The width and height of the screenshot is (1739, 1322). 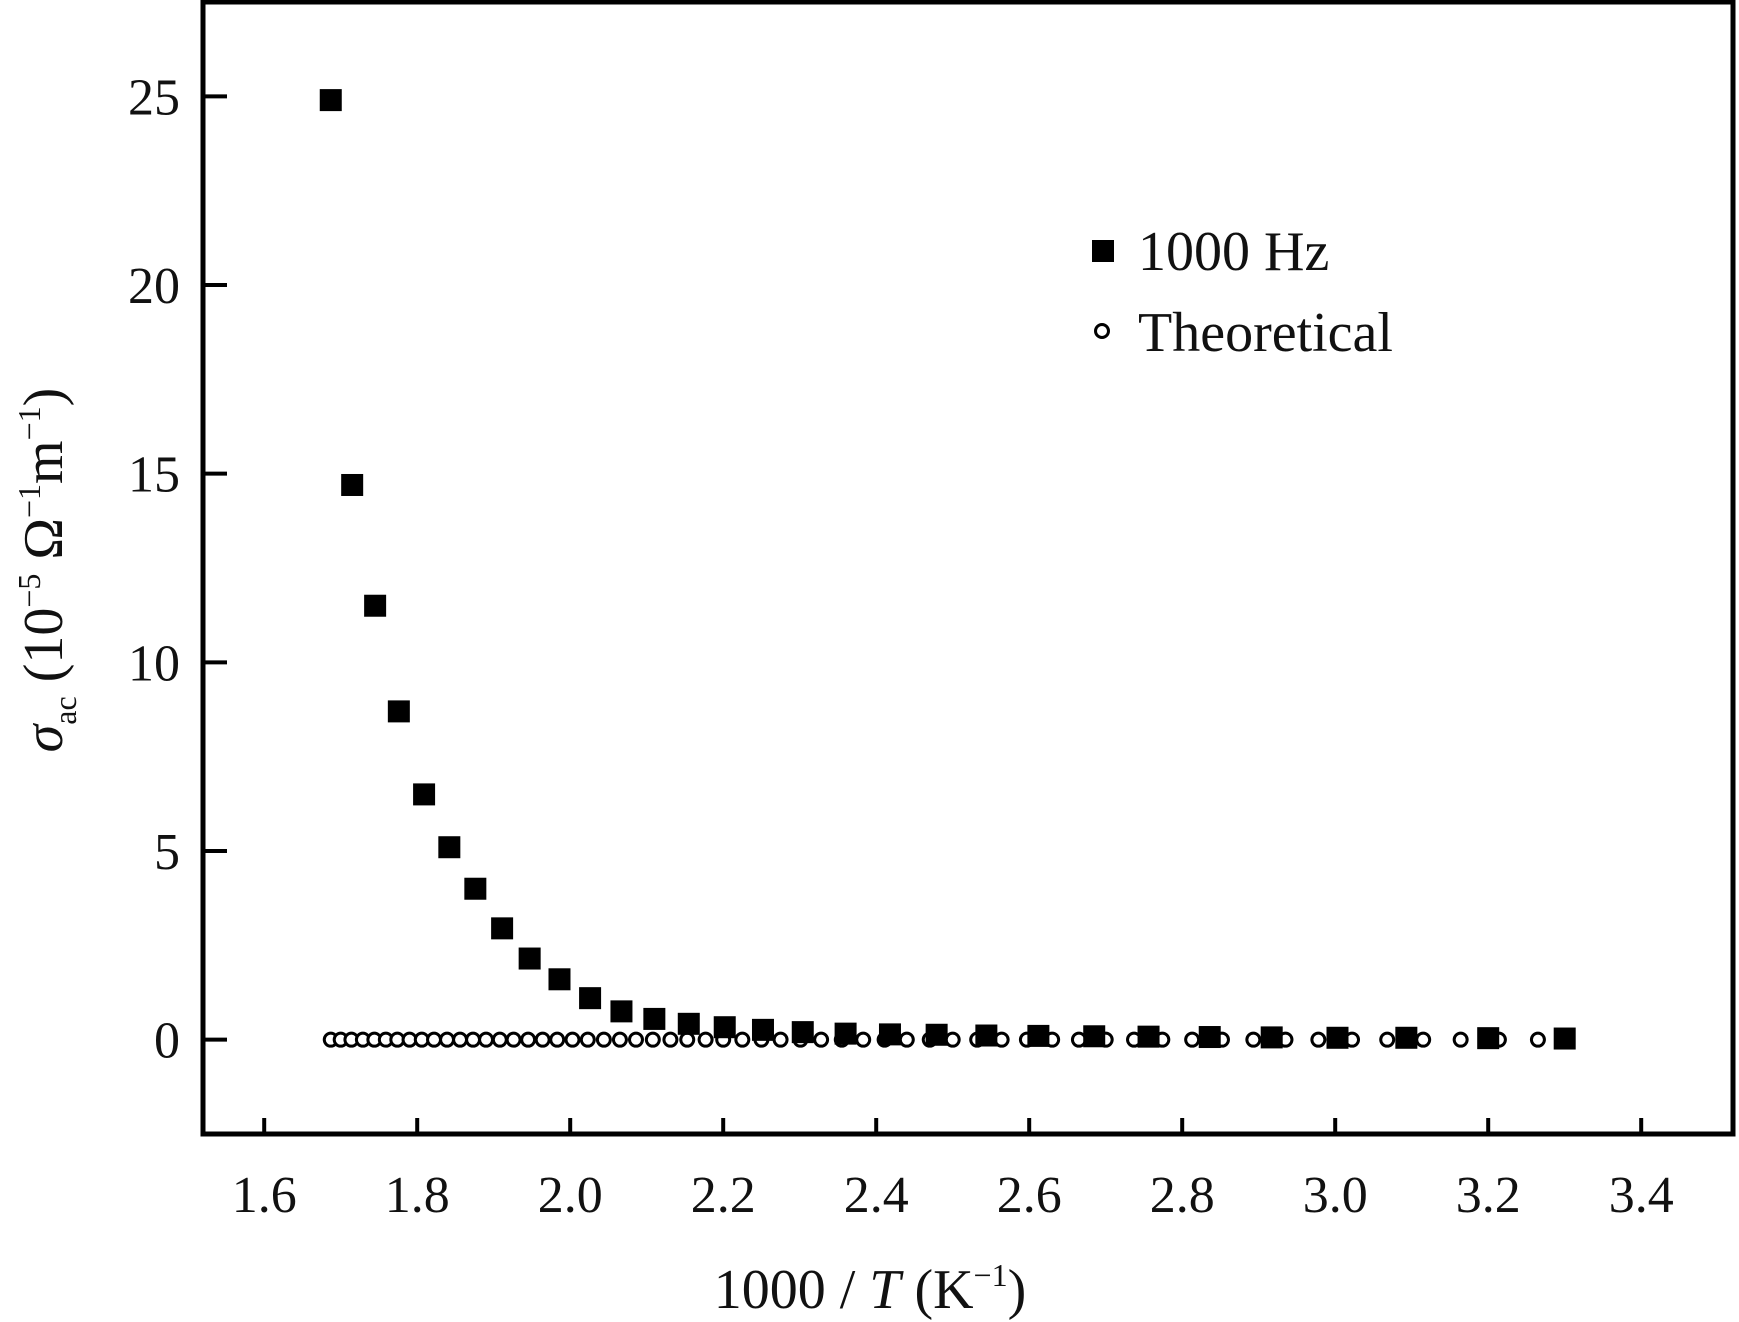 What do you see at coordinates (1488, 1195) in the screenshot?
I see `x-tick-label: 3.2` at bounding box center [1488, 1195].